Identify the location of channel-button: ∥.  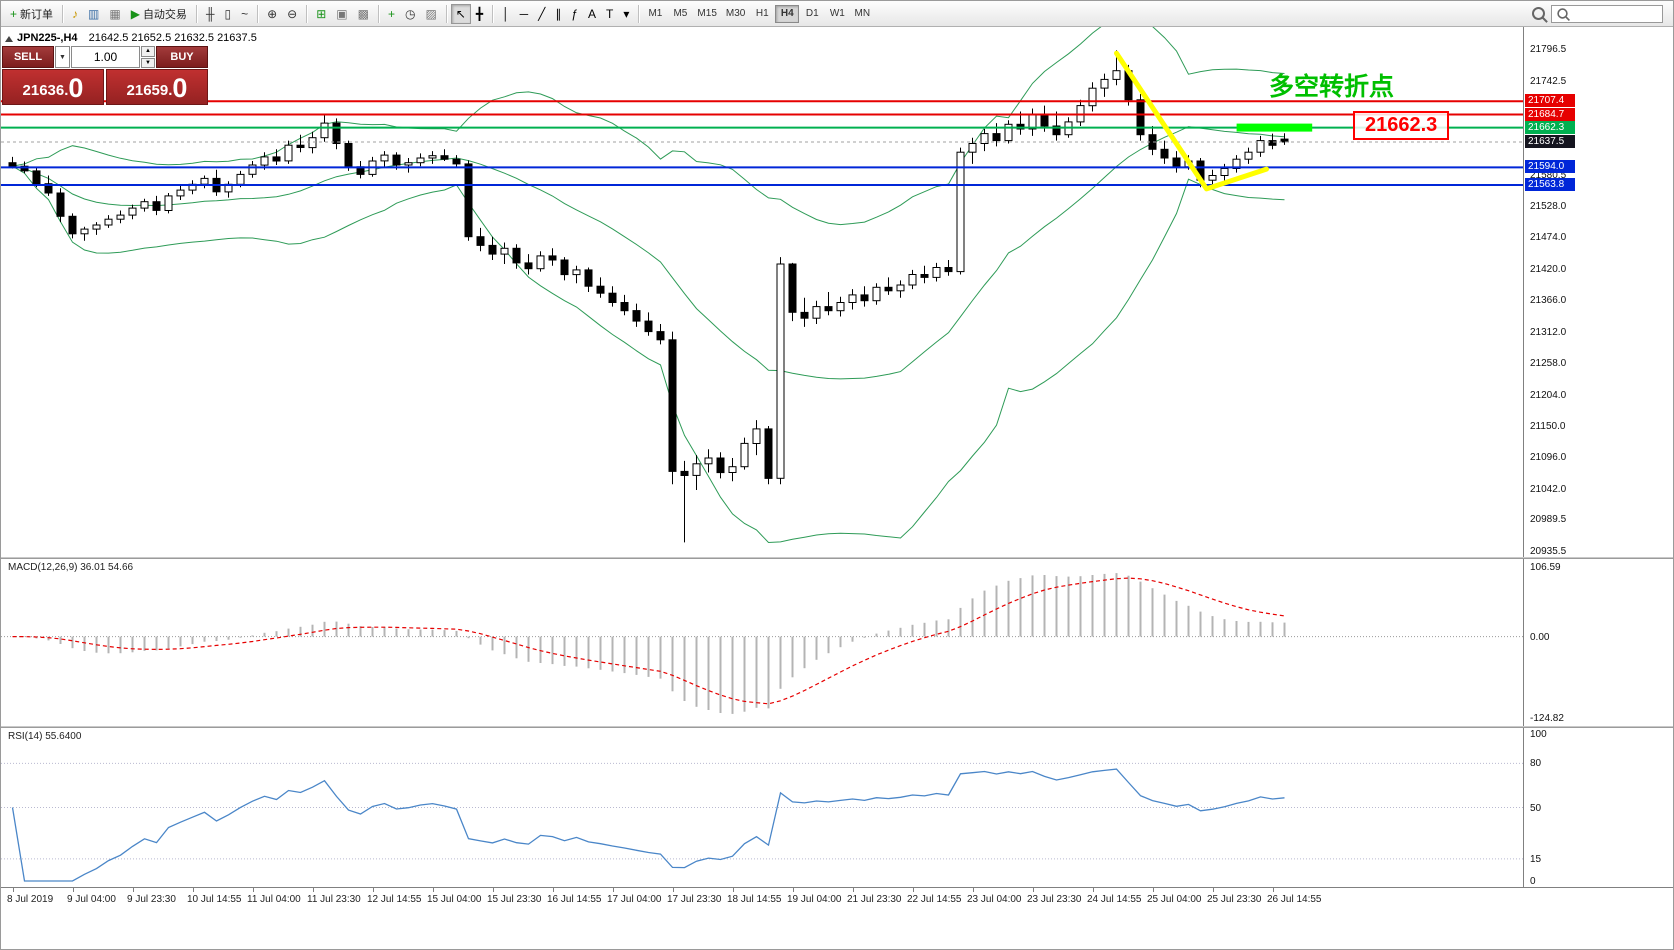
(558, 14).